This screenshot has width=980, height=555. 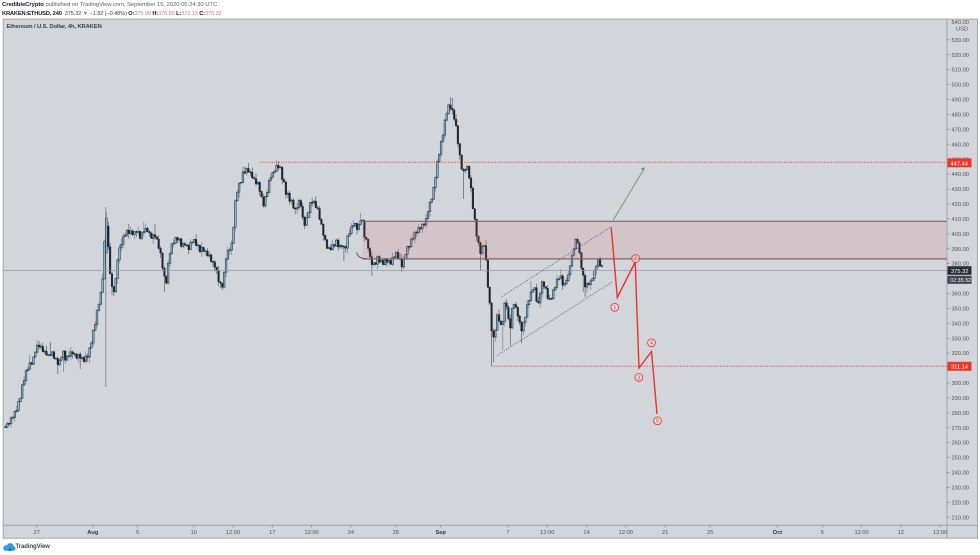 What do you see at coordinates (396, 533) in the screenshot?
I see `svg-text: 28` at bounding box center [396, 533].